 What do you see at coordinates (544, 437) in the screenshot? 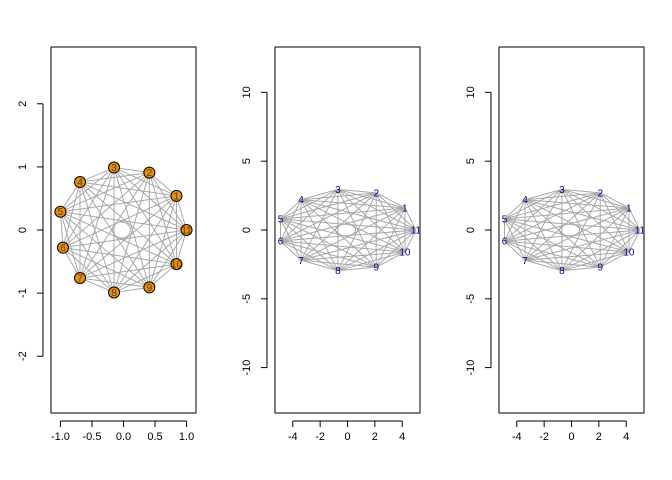
I see `x-tick-label: -2` at bounding box center [544, 437].